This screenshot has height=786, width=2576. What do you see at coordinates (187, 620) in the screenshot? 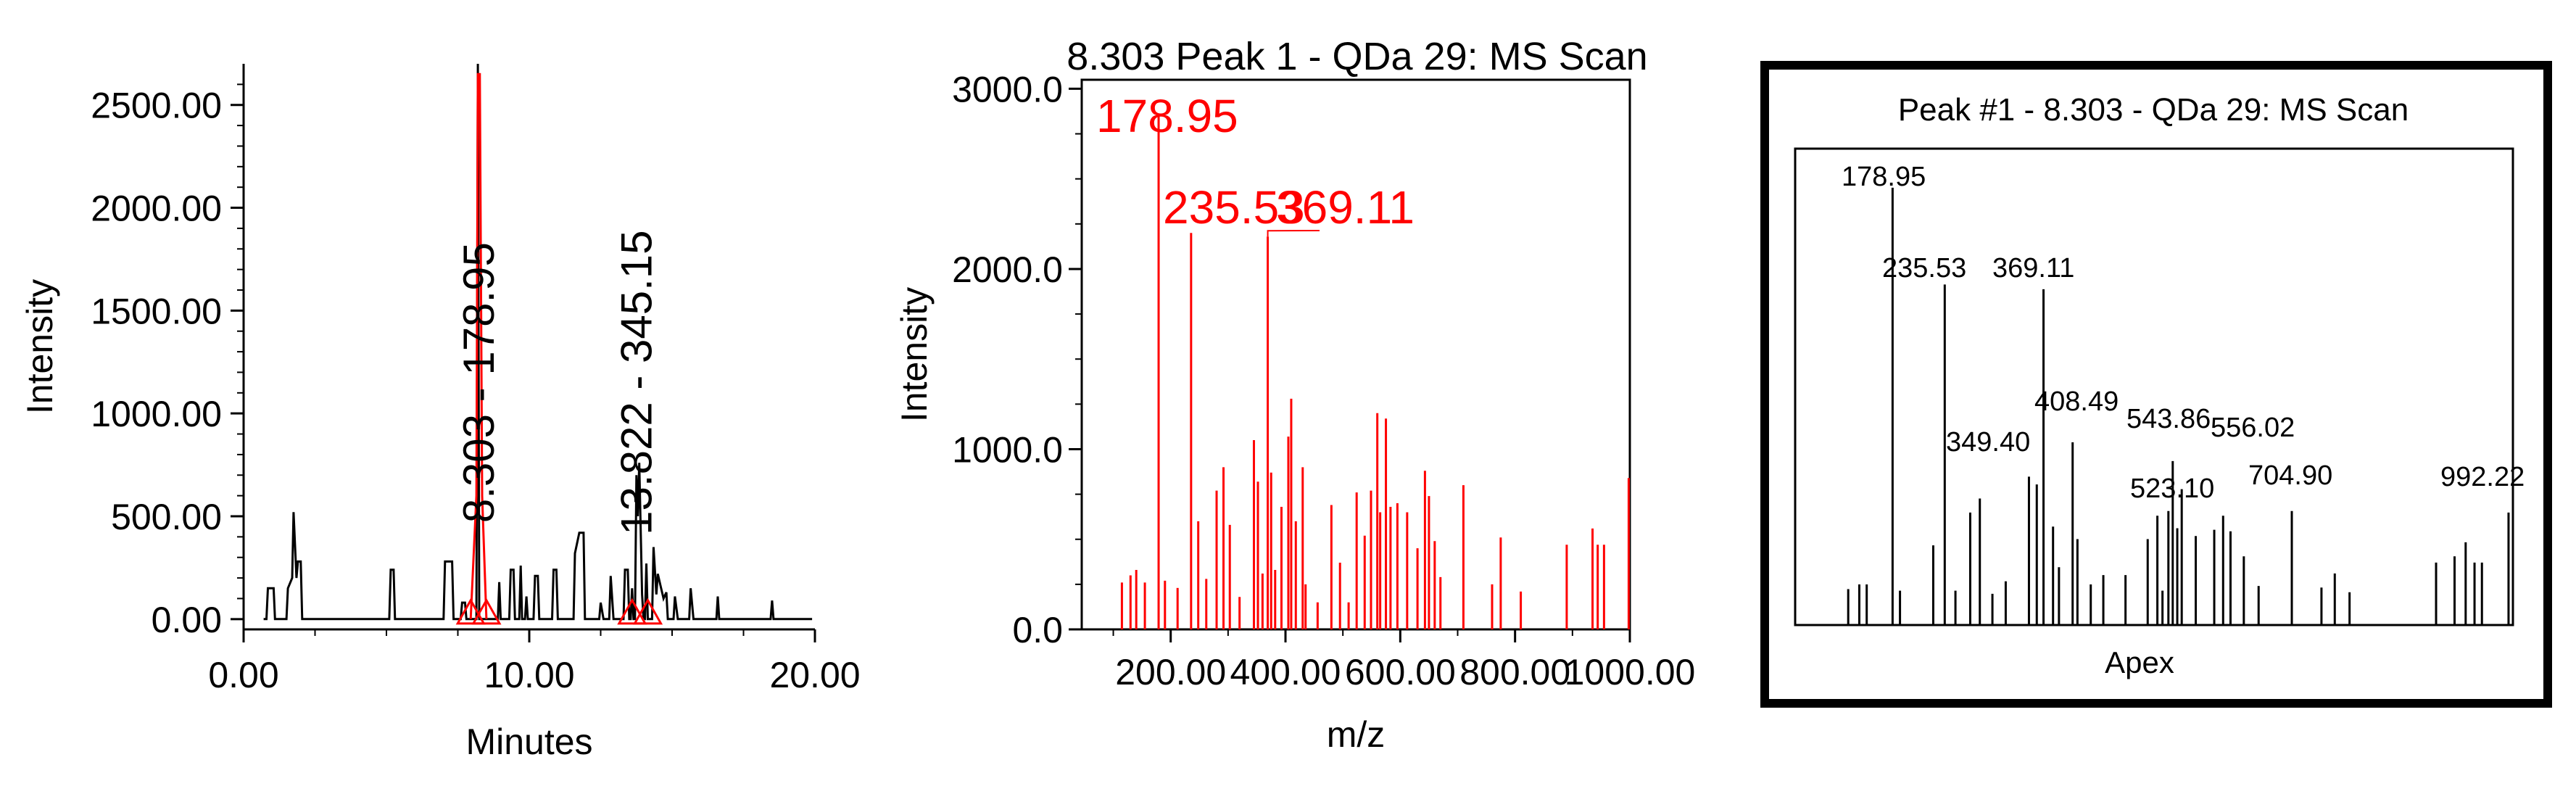
I see `y-tick-label: 0.00` at bounding box center [187, 620].